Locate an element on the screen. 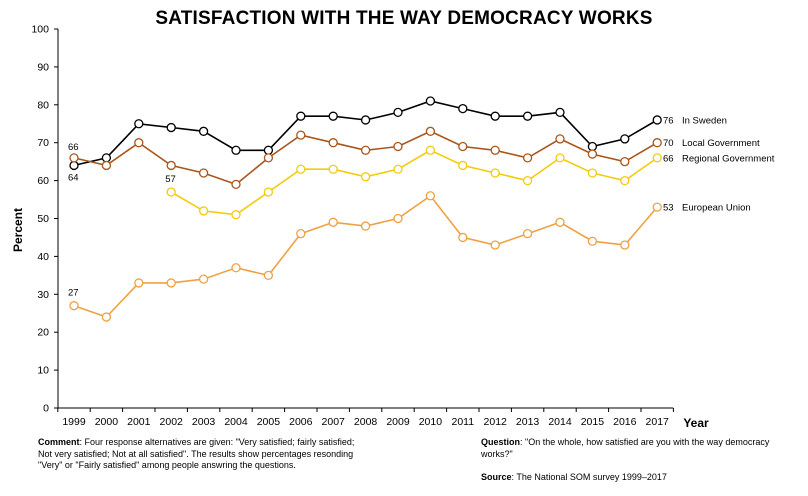  source-label: Source is located at coordinates (496, 477).